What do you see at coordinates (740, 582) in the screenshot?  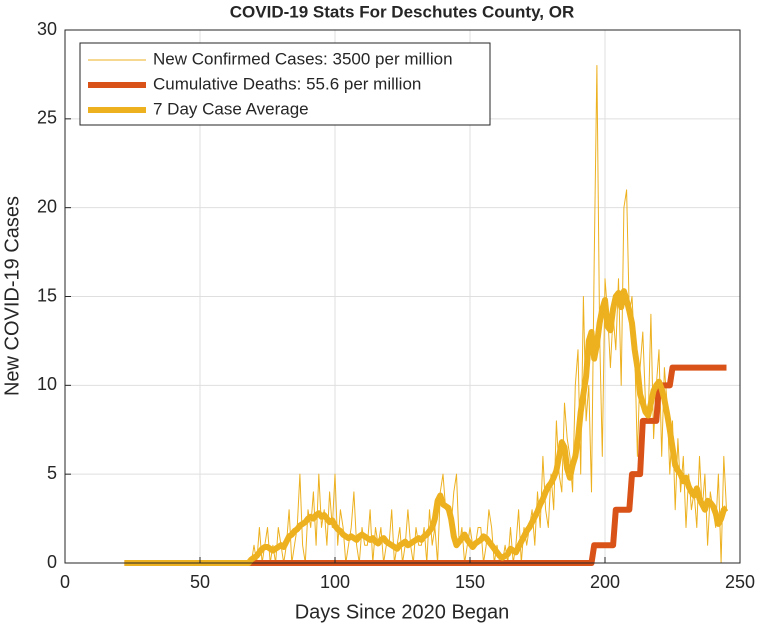 I see `x-tick-label: 250` at bounding box center [740, 582].